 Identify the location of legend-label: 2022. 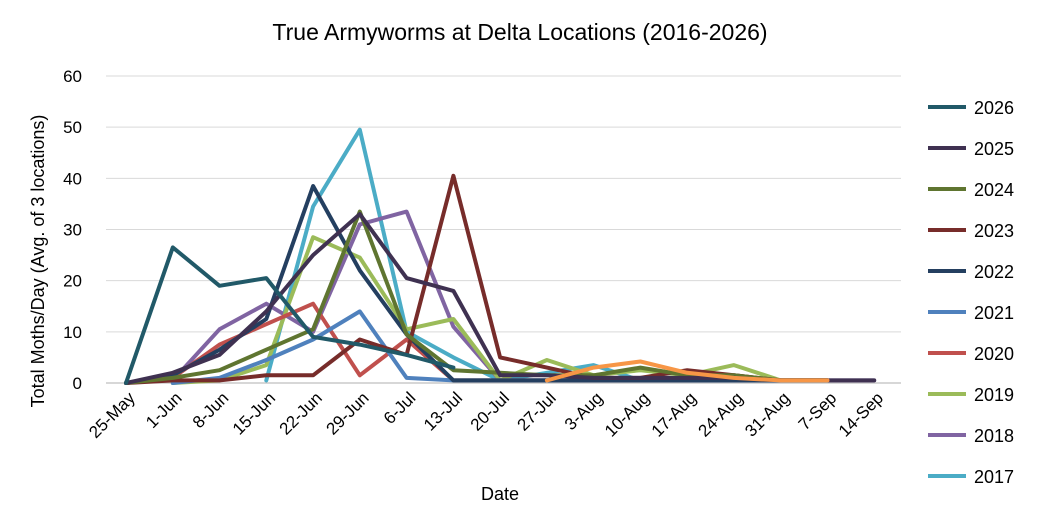
(994, 272).